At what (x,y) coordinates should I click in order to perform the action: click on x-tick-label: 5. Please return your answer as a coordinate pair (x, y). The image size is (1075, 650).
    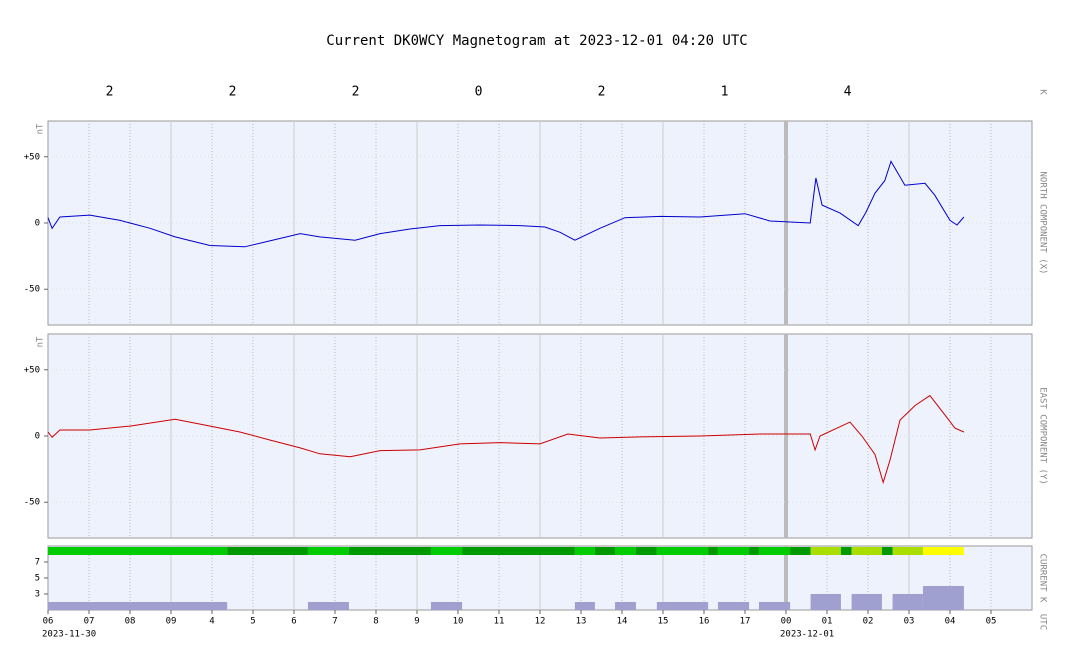
    Looking at the image, I should click on (252, 622).